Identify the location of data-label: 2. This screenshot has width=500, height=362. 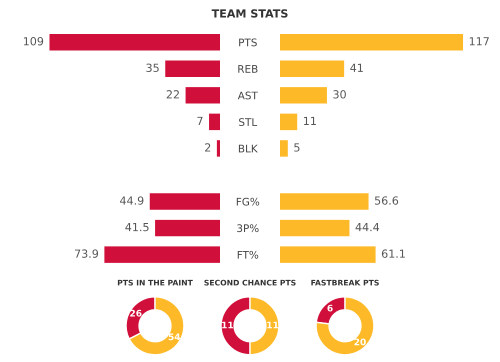
(207, 147).